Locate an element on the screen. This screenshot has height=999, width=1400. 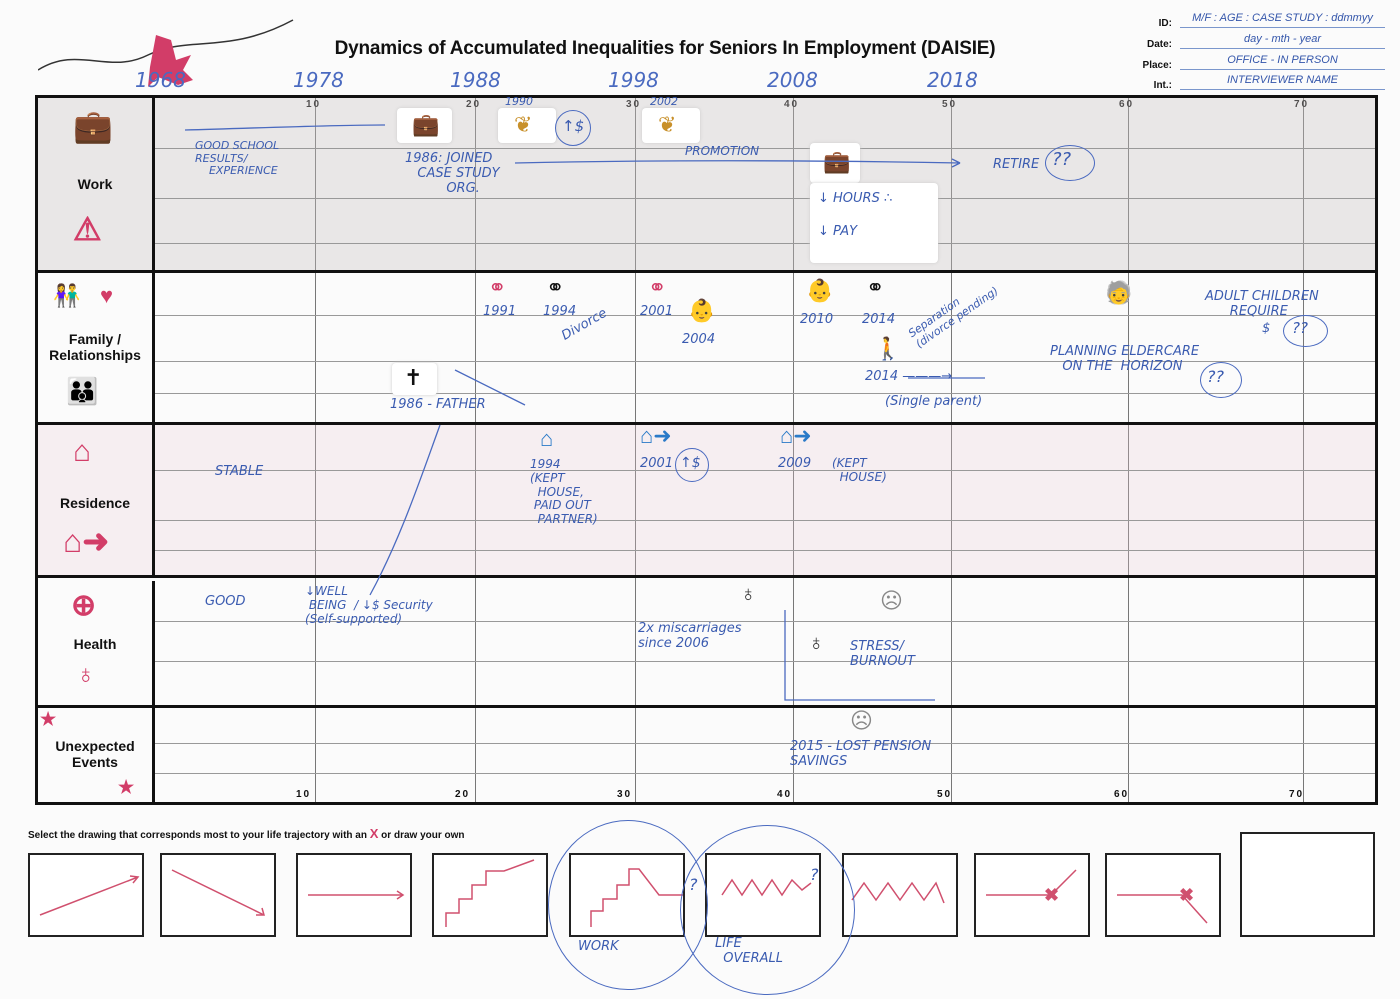
trajectory-steps-up is located at coordinates (490, 895).